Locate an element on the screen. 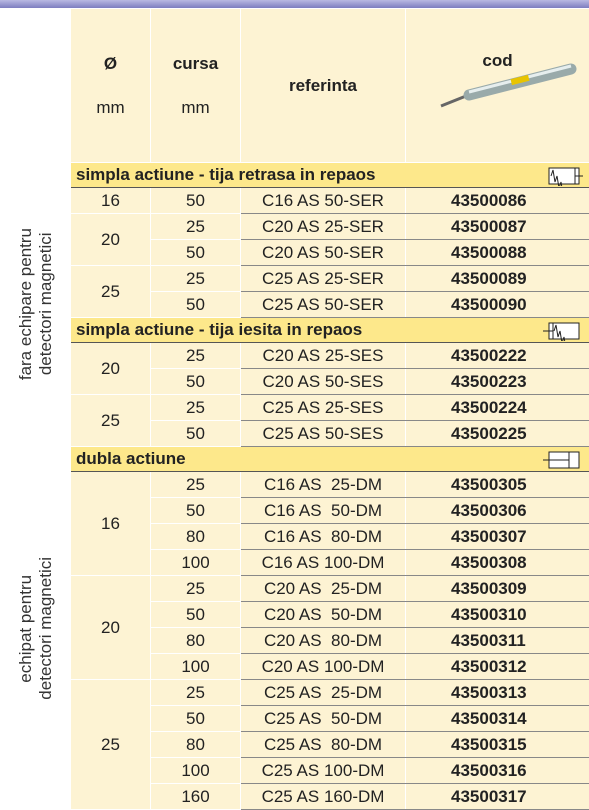 The image size is (589, 810). code-cell: 43500087 is located at coordinates (497, 227).